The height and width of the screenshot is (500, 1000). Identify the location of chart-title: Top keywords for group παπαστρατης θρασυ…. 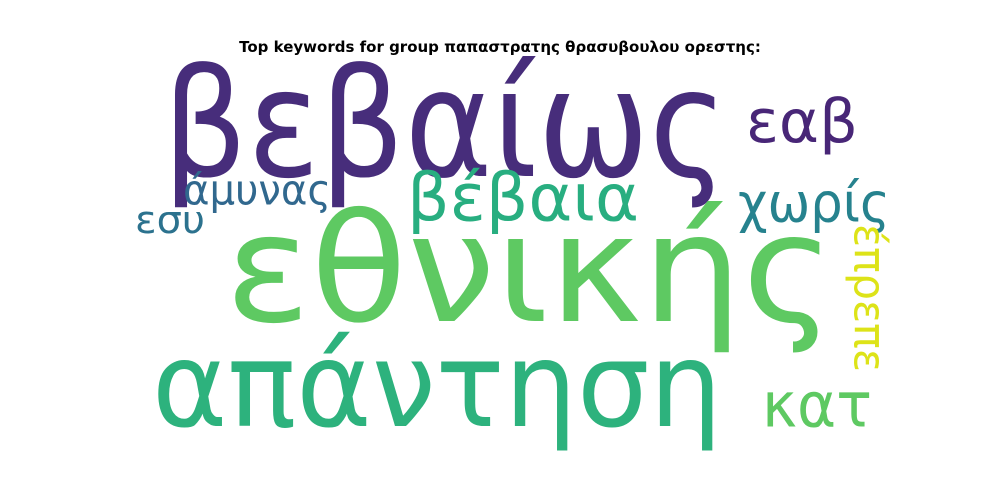
(500, 47).